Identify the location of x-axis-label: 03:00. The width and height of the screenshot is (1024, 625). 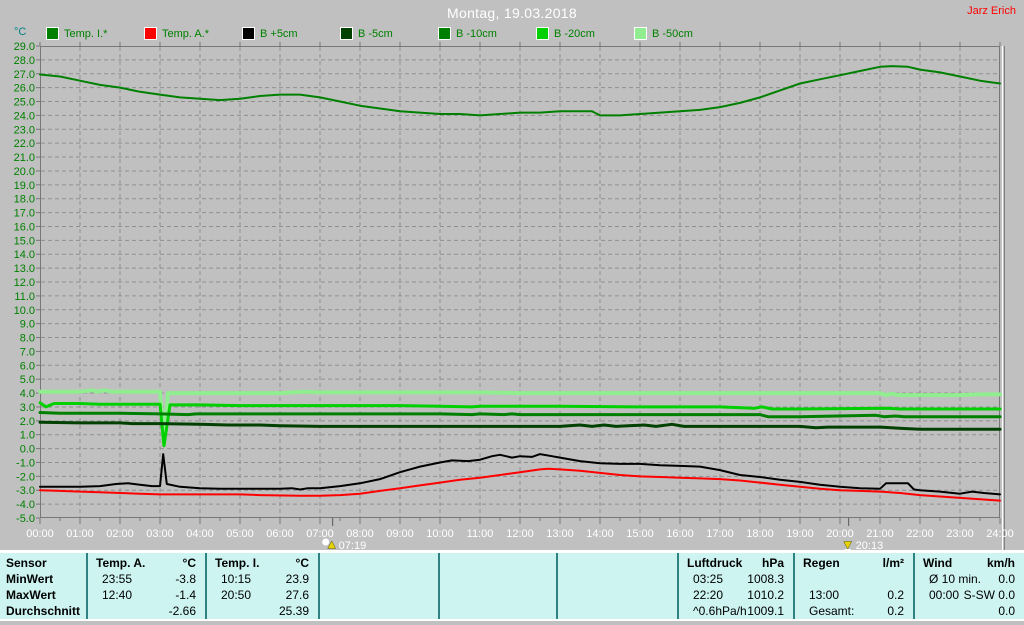
(160, 534).